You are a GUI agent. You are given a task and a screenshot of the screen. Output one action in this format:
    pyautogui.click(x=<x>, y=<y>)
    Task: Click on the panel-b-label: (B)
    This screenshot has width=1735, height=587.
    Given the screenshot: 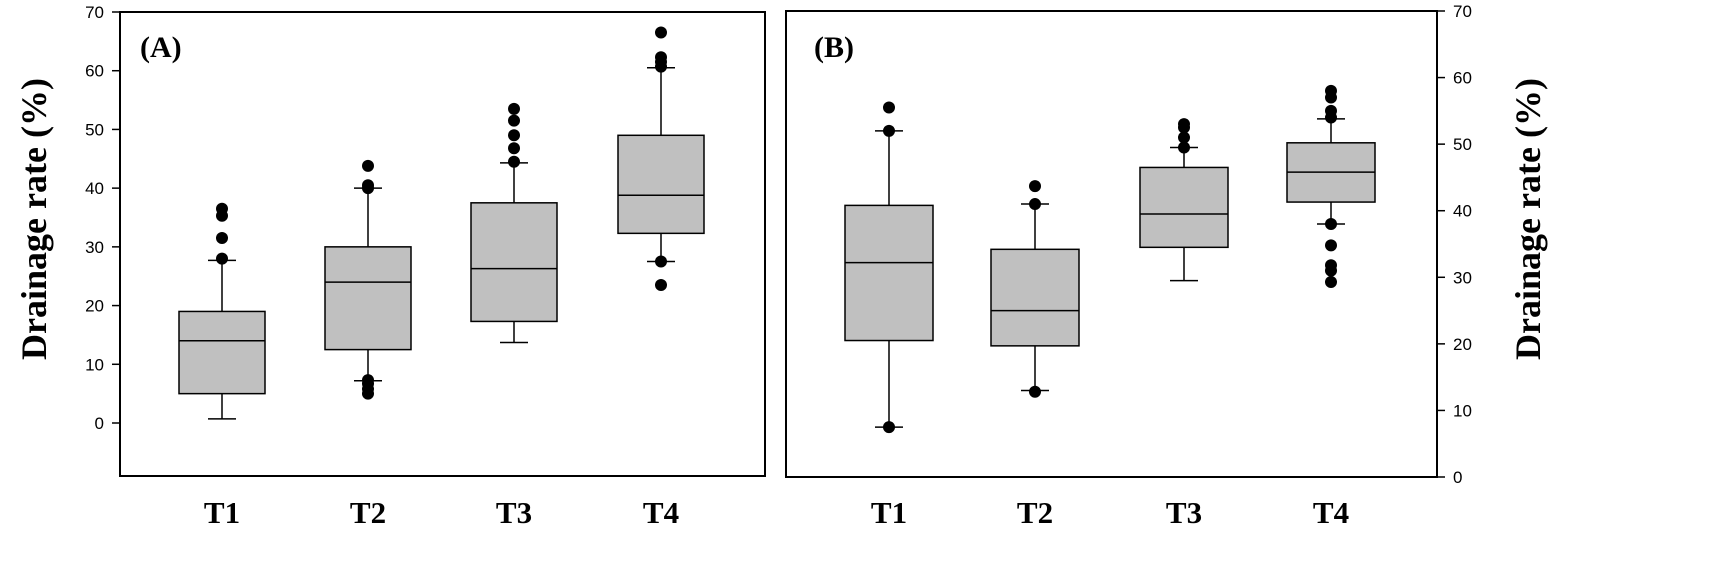 What is the action you would take?
    pyautogui.click(x=834, y=47)
    